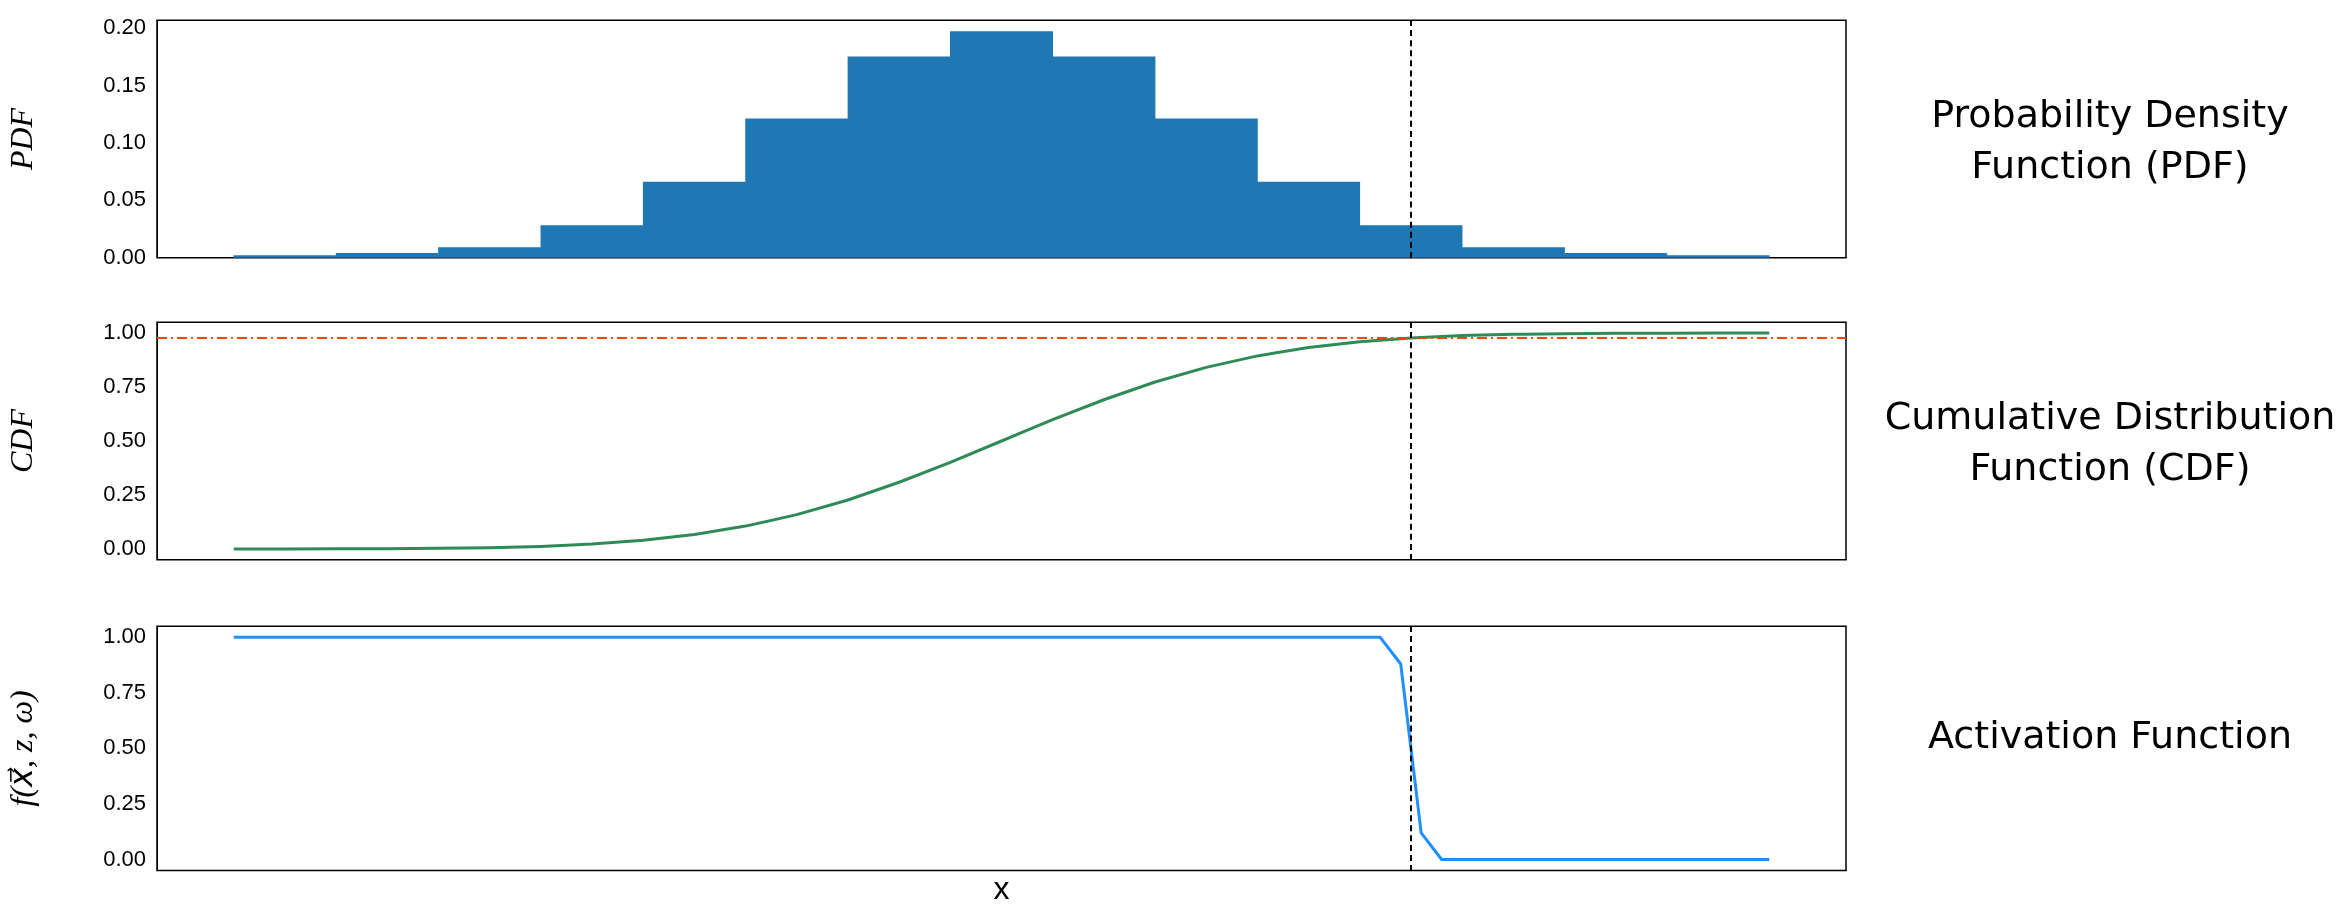 The width and height of the screenshot is (2346, 909). Describe the element at coordinates (1001, 887) in the screenshot. I see `x-axis-title: x` at that location.